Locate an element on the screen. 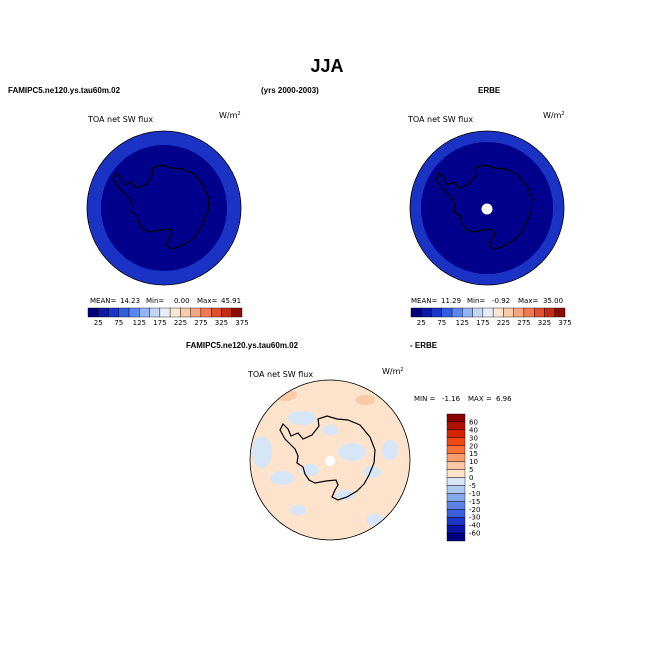  obs-colorbar-tick-label: 275 is located at coordinates (523, 323).